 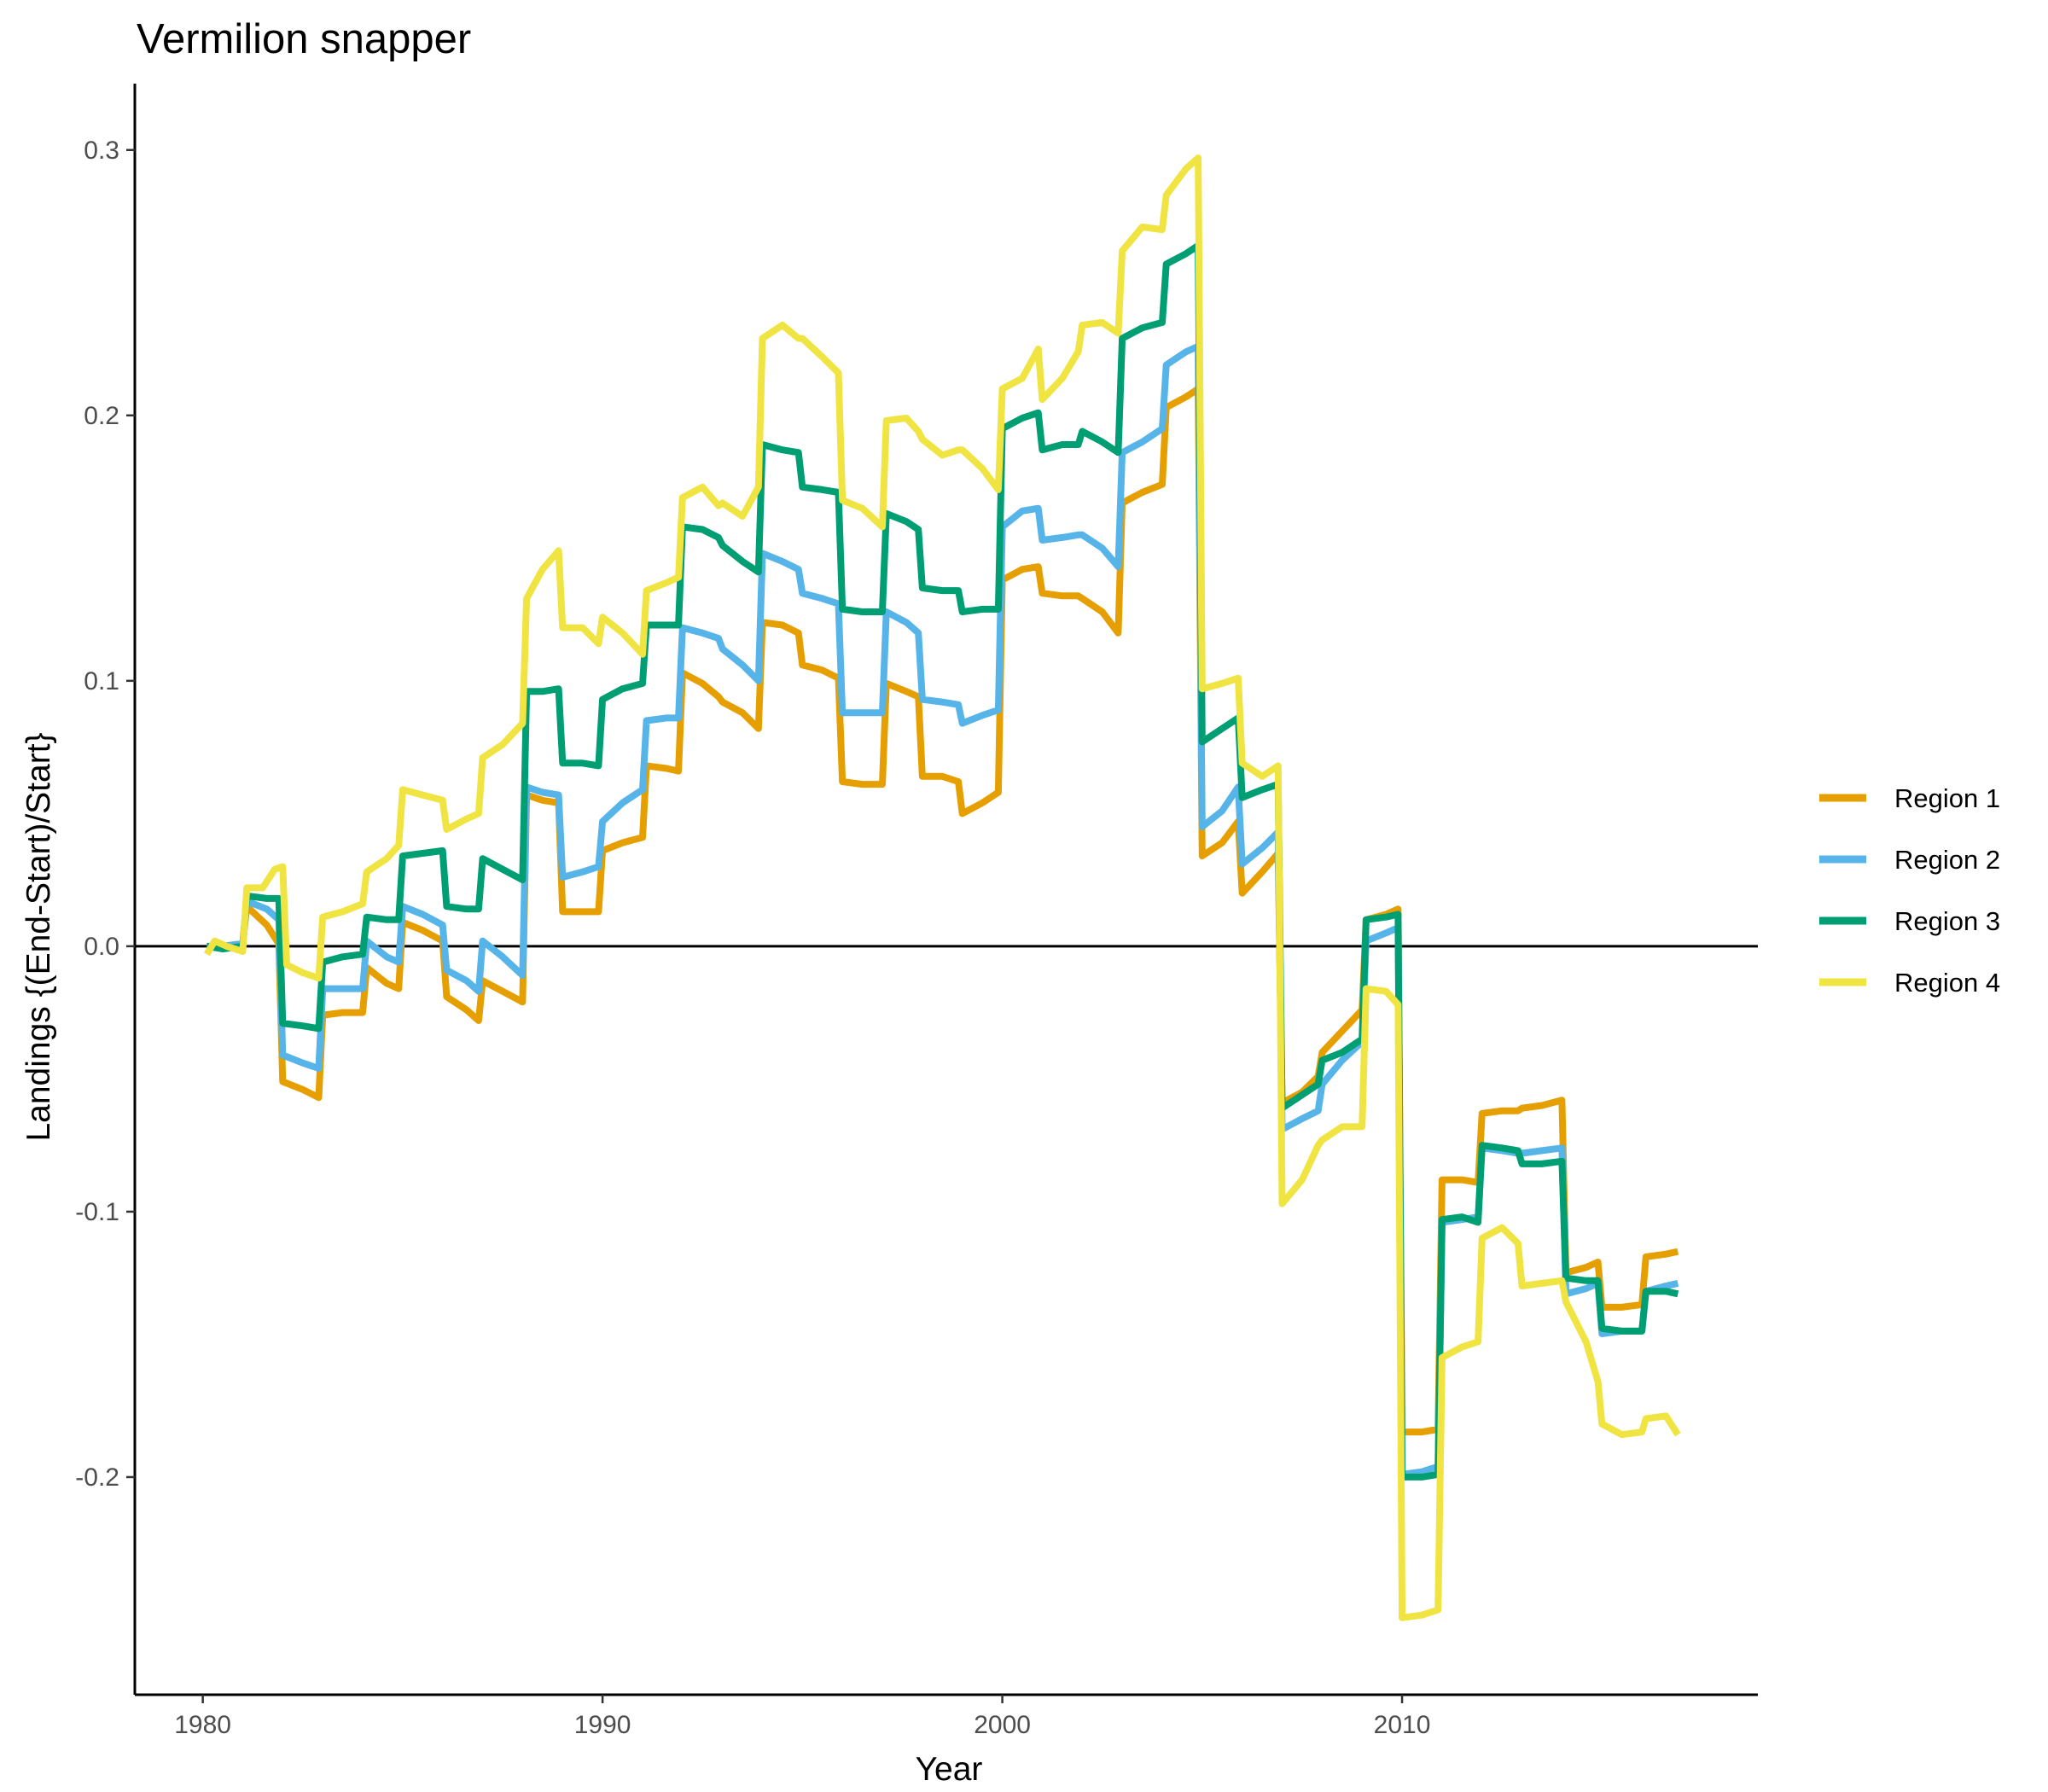 What do you see at coordinates (1003, 1725) in the screenshot?
I see `x-tick-label: 2000` at bounding box center [1003, 1725].